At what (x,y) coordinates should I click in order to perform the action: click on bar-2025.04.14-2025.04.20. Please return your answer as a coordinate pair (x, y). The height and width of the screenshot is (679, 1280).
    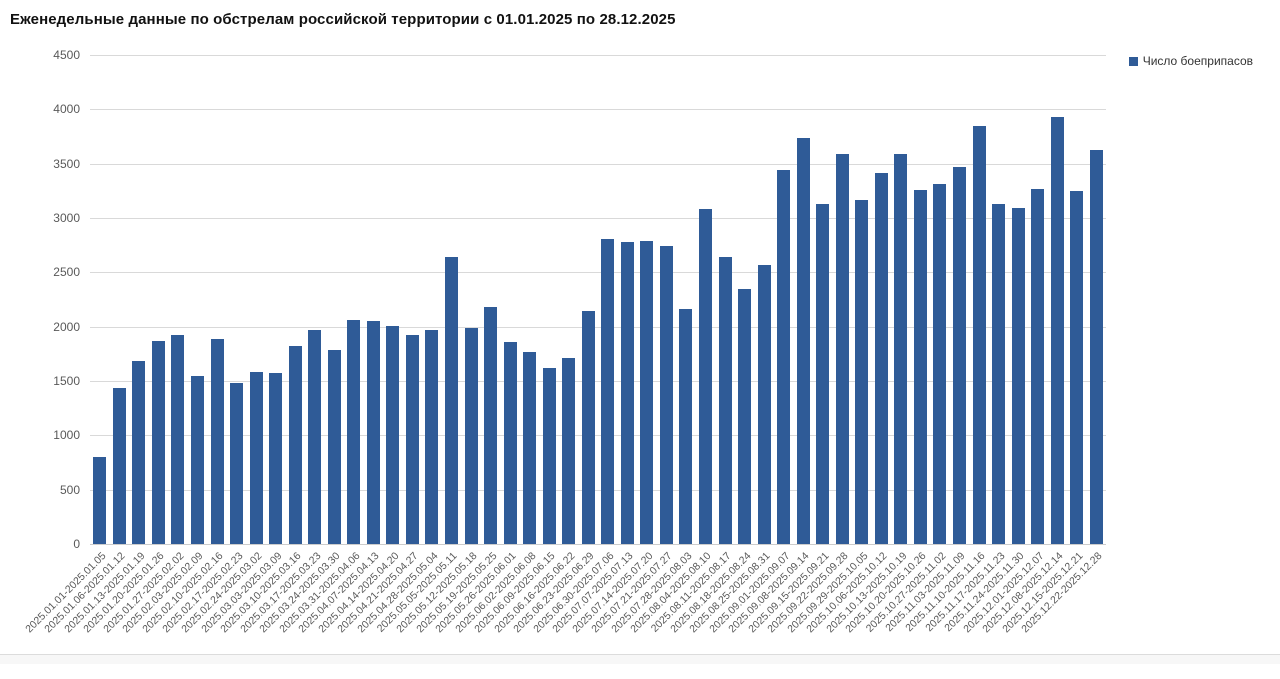
    Looking at the image, I should click on (393, 434).